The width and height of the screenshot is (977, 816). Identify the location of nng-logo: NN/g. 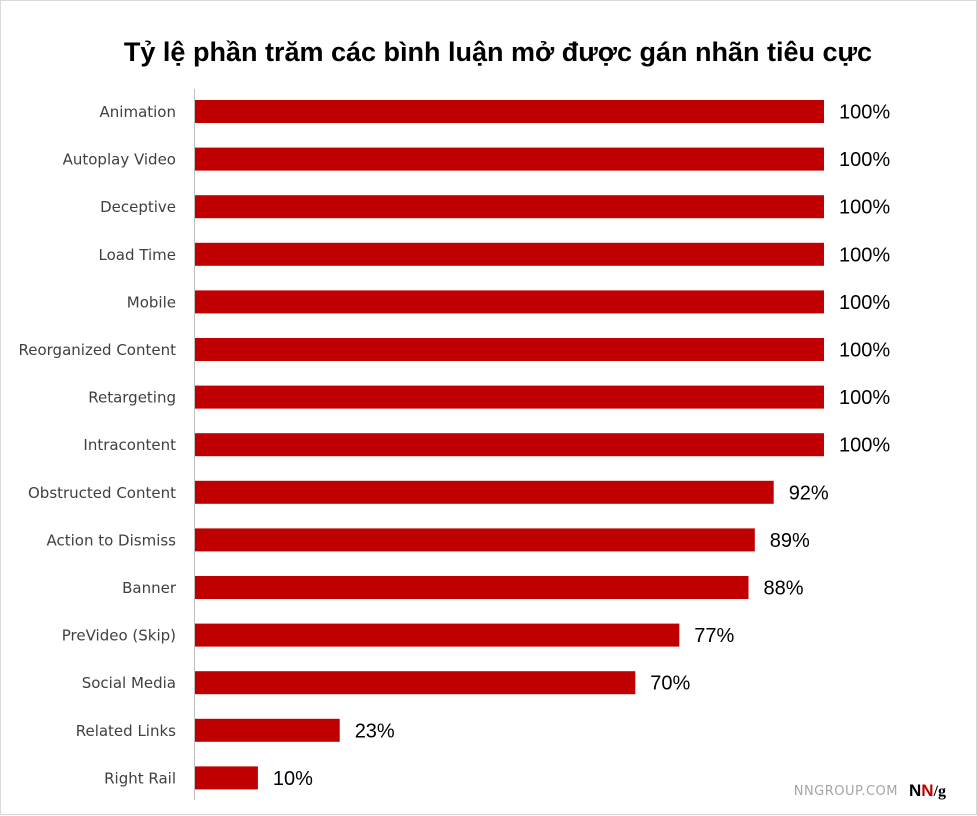
(927, 790).